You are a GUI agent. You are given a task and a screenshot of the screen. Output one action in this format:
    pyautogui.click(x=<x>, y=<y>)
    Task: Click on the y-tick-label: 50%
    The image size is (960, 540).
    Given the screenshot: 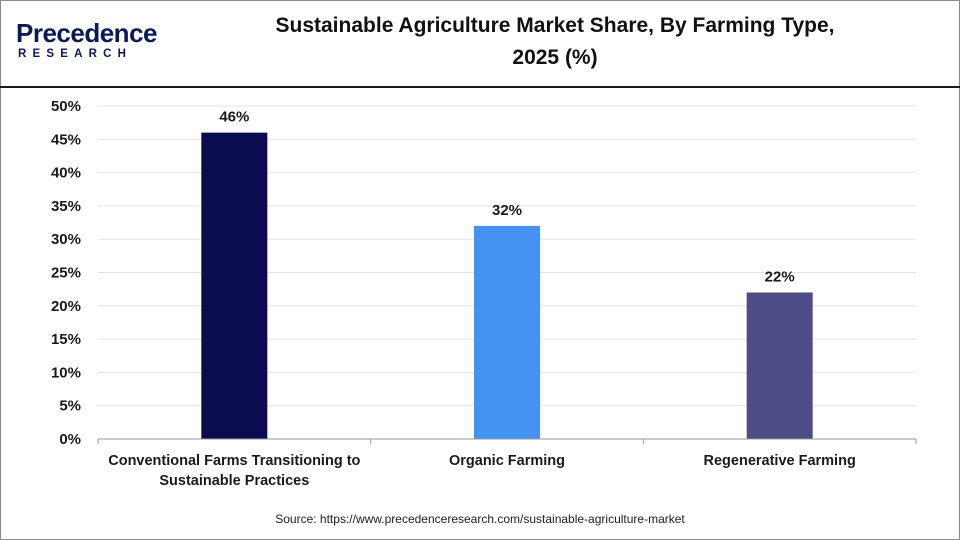 What is the action you would take?
    pyautogui.click(x=66, y=106)
    